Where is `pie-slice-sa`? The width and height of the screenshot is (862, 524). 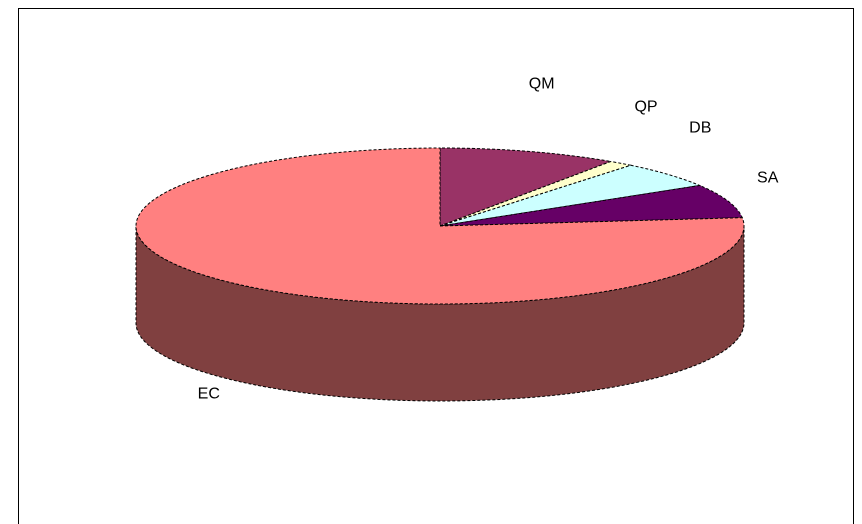
pie-slice-sa is located at coordinates (591, 205).